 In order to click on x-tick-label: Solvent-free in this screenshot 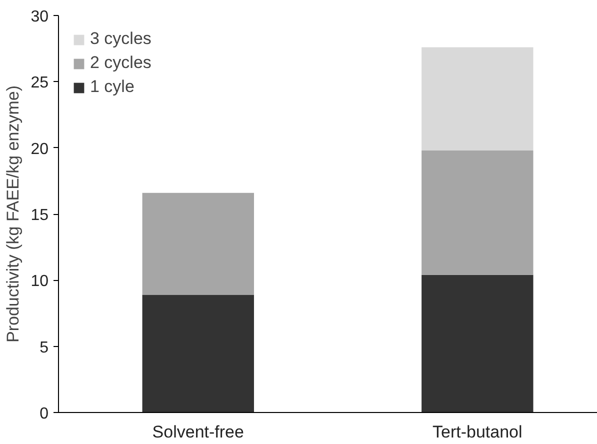, I will do `click(198, 432)`.